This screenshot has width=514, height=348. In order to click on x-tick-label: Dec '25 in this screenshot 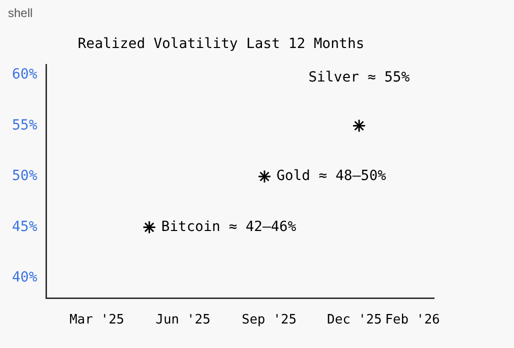, I will do `click(354, 320)`.